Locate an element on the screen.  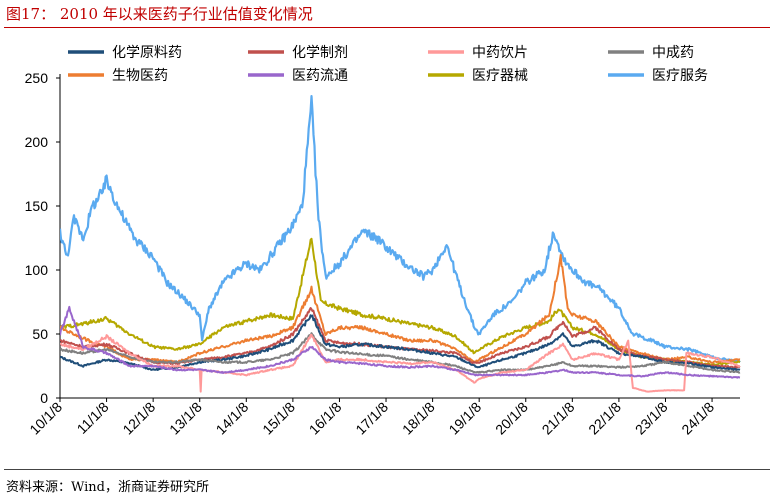
x-tick-label: 16/1/8 is located at coordinates (325, 418).